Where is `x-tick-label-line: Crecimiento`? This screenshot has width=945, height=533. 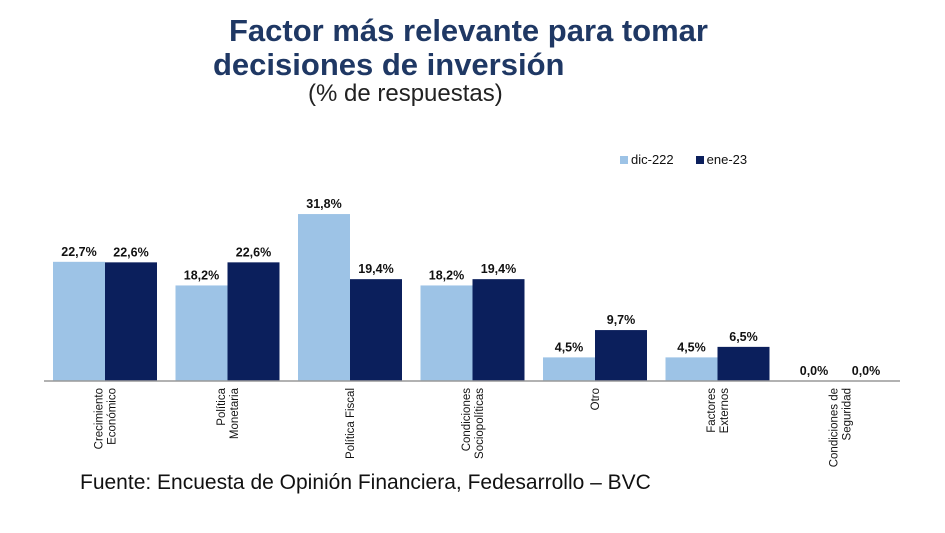 x-tick-label-line: Crecimiento is located at coordinates (100, 418).